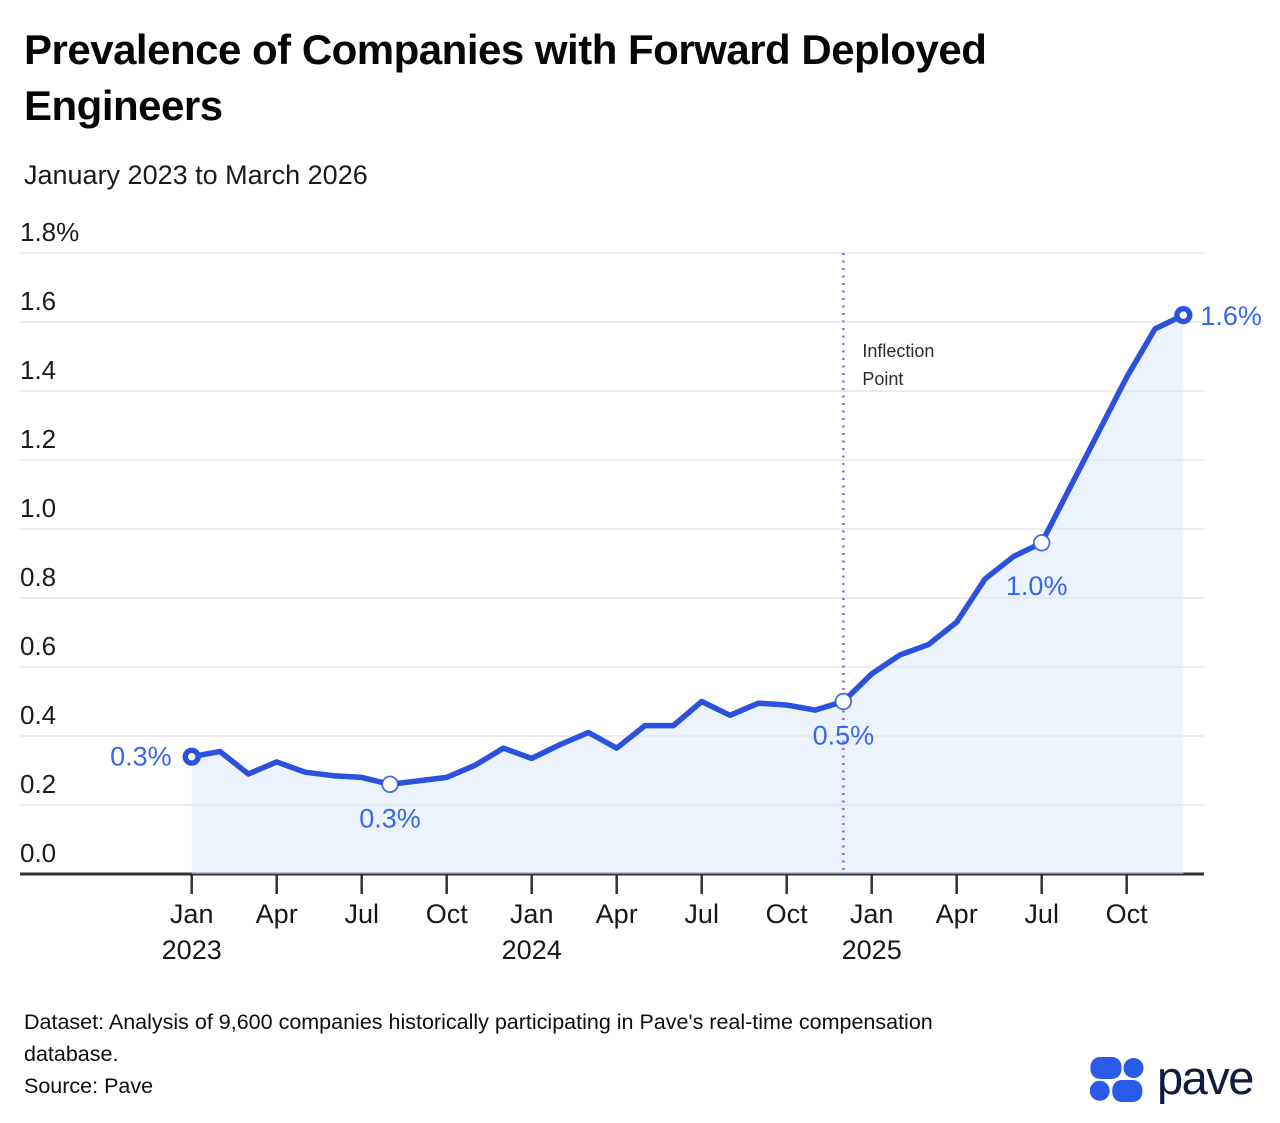 Image resolution: width=1280 pixels, height=1123 pixels. I want to click on pave-logo: pave, so click(1172, 1079).